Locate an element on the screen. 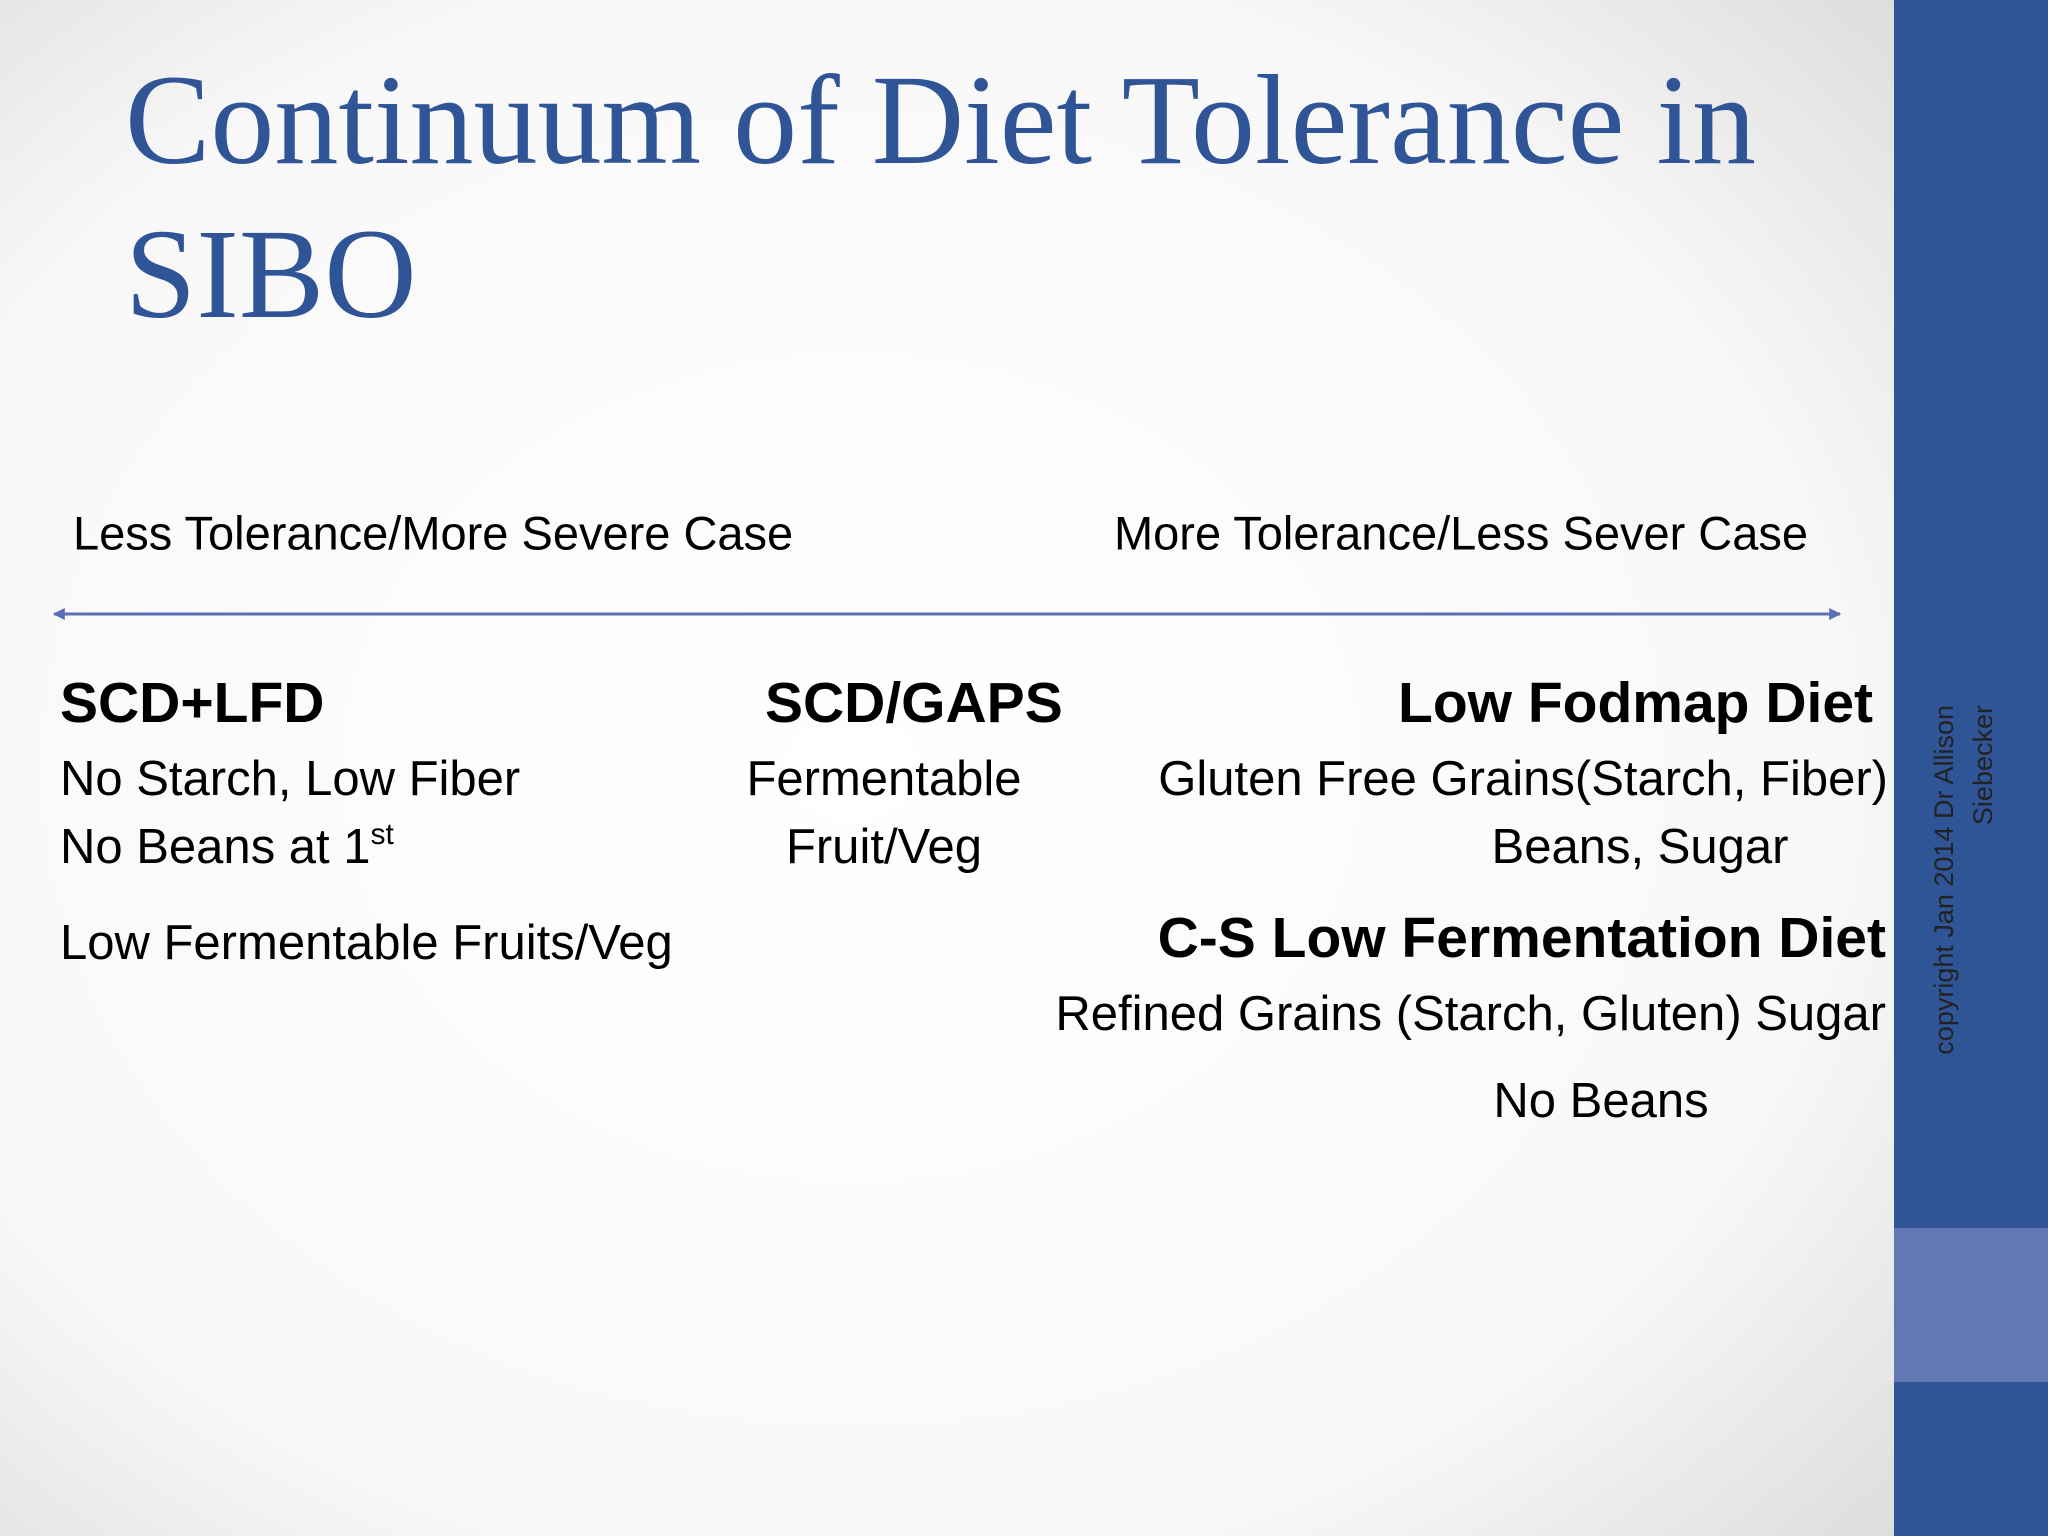  diet-heading: SCD/GAPS is located at coordinates (914, 703).